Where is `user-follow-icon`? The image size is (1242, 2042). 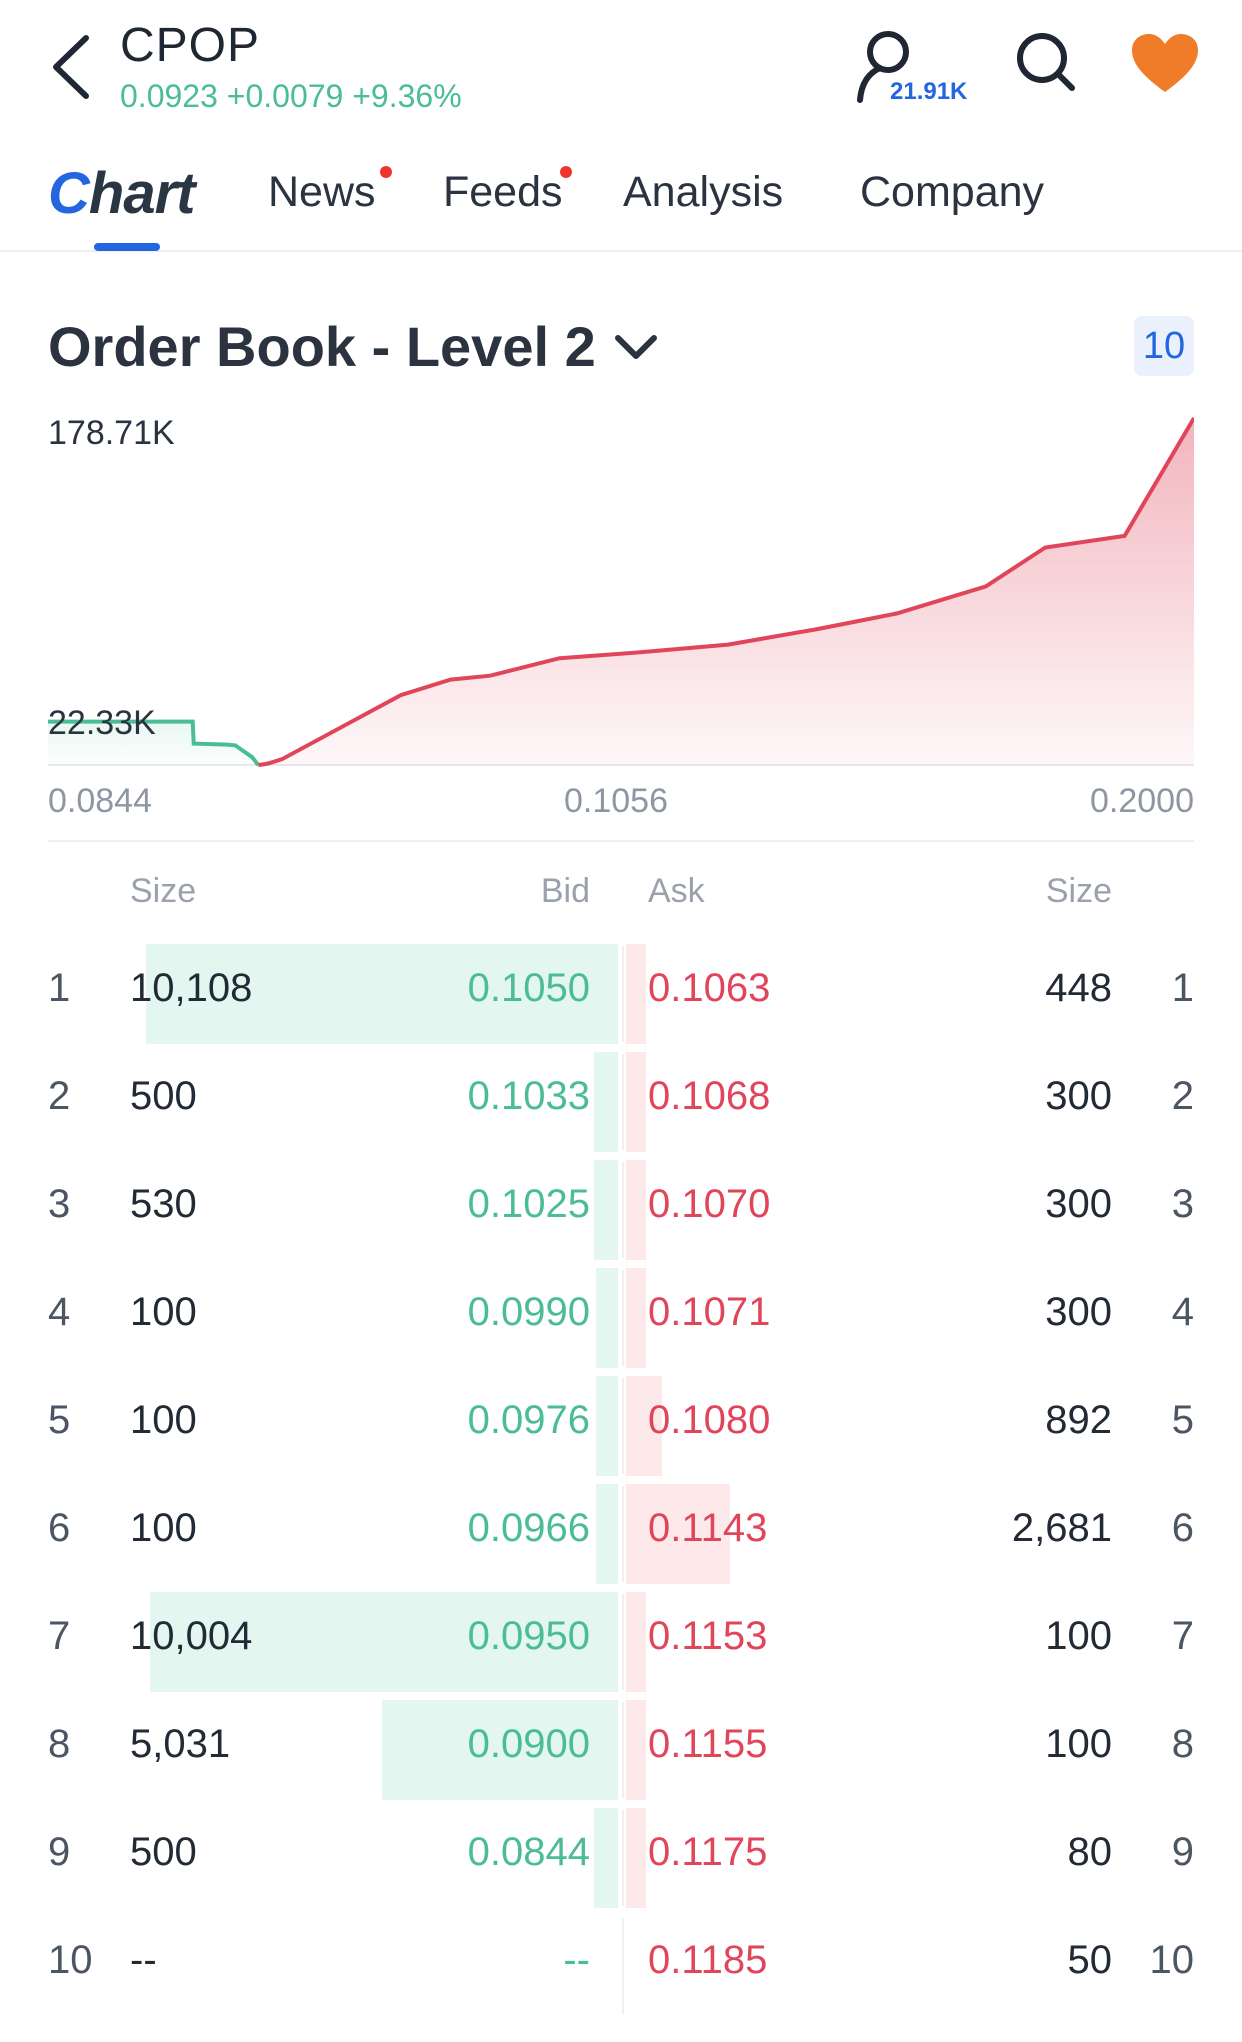 user-follow-icon is located at coordinates (917, 70).